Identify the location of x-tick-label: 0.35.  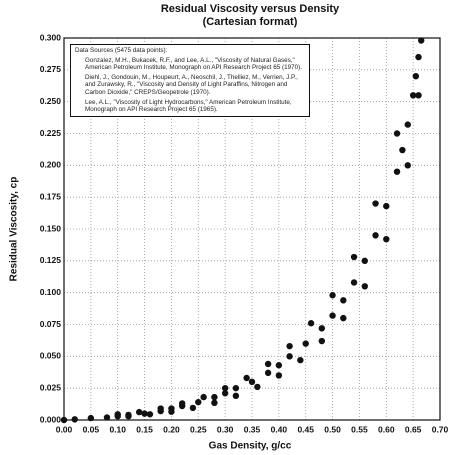
(252, 429).